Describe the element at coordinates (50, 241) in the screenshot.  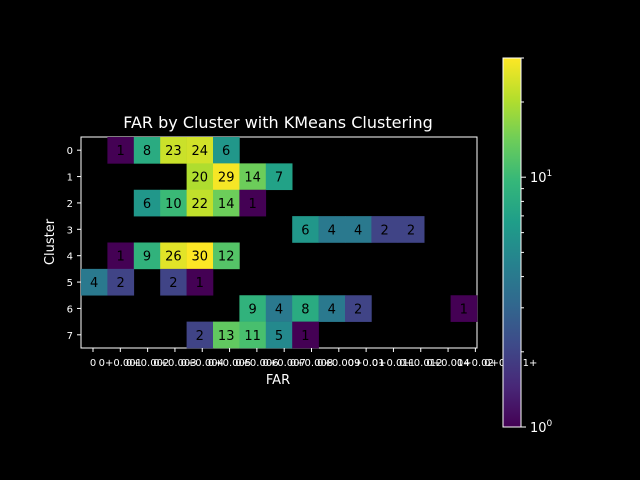
I see `y-axis-label: Cluster` at that location.